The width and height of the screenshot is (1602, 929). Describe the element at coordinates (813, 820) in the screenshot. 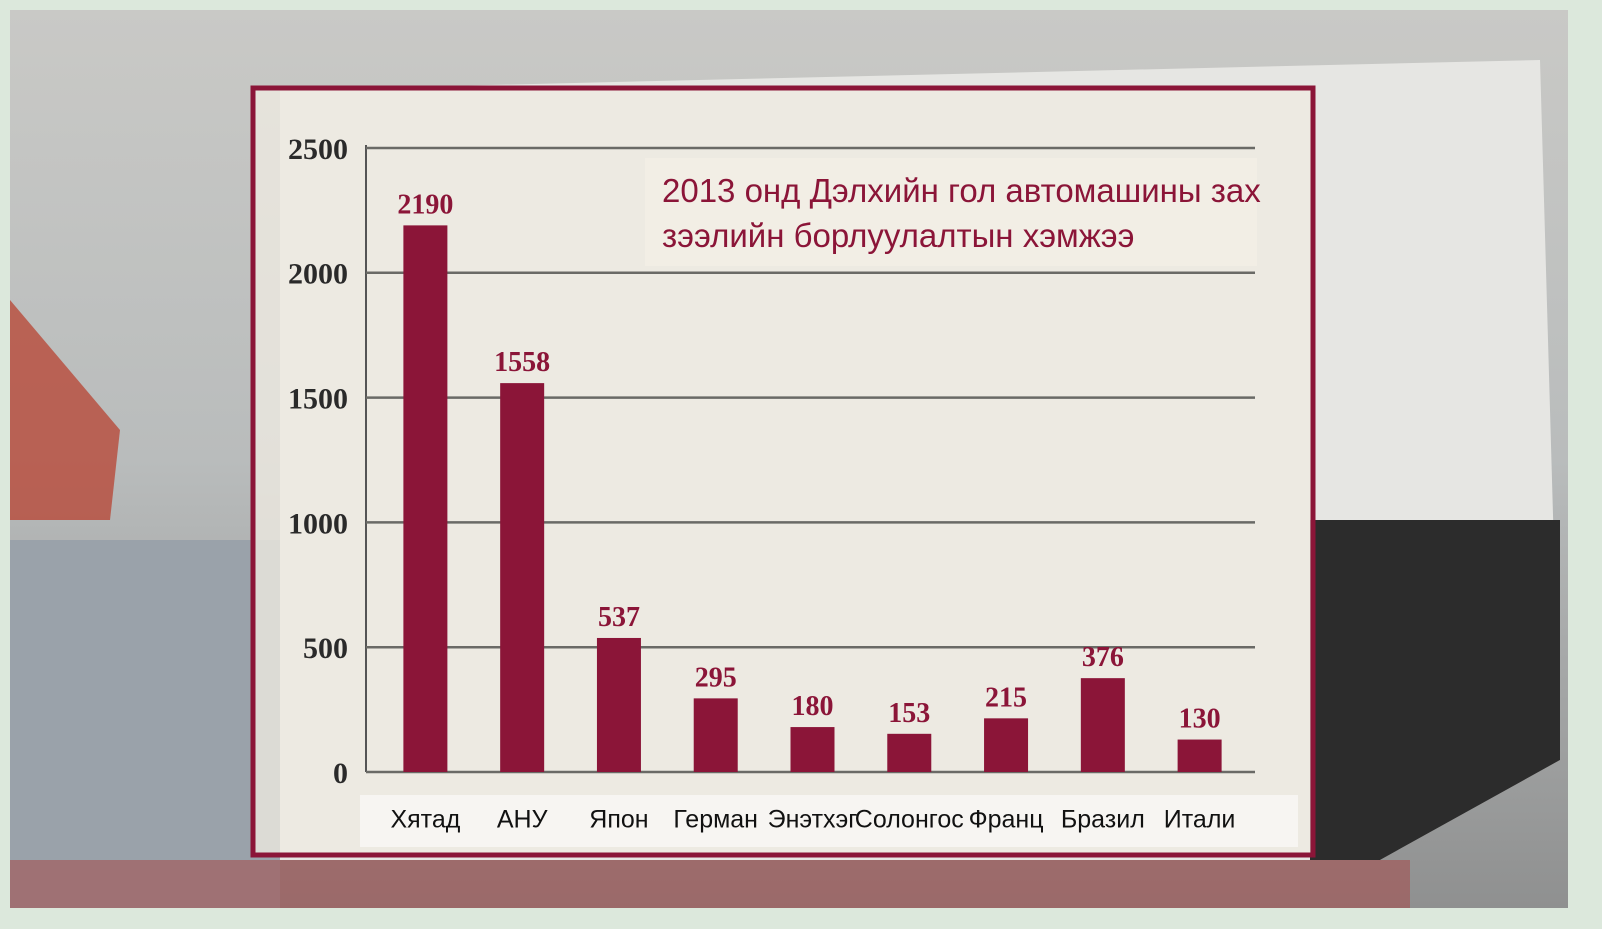

I see `x-tick-label: Энэтхэг` at that location.